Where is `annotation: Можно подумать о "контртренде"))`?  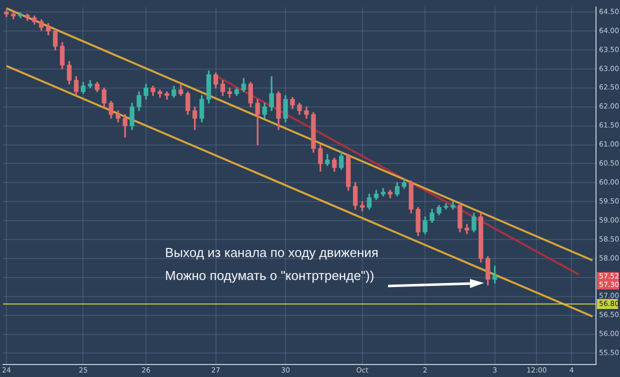
annotation: Можно подумать о "контртренде")) is located at coordinates (269, 275).